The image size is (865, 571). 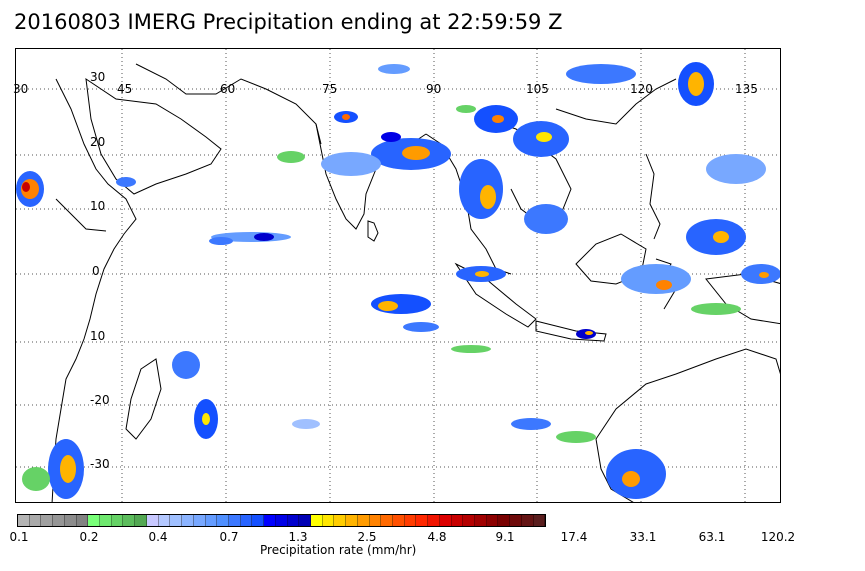 What do you see at coordinates (367, 537) in the screenshot?
I see `colorbar-tick-label: 2.5` at bounding box center [367, 537].